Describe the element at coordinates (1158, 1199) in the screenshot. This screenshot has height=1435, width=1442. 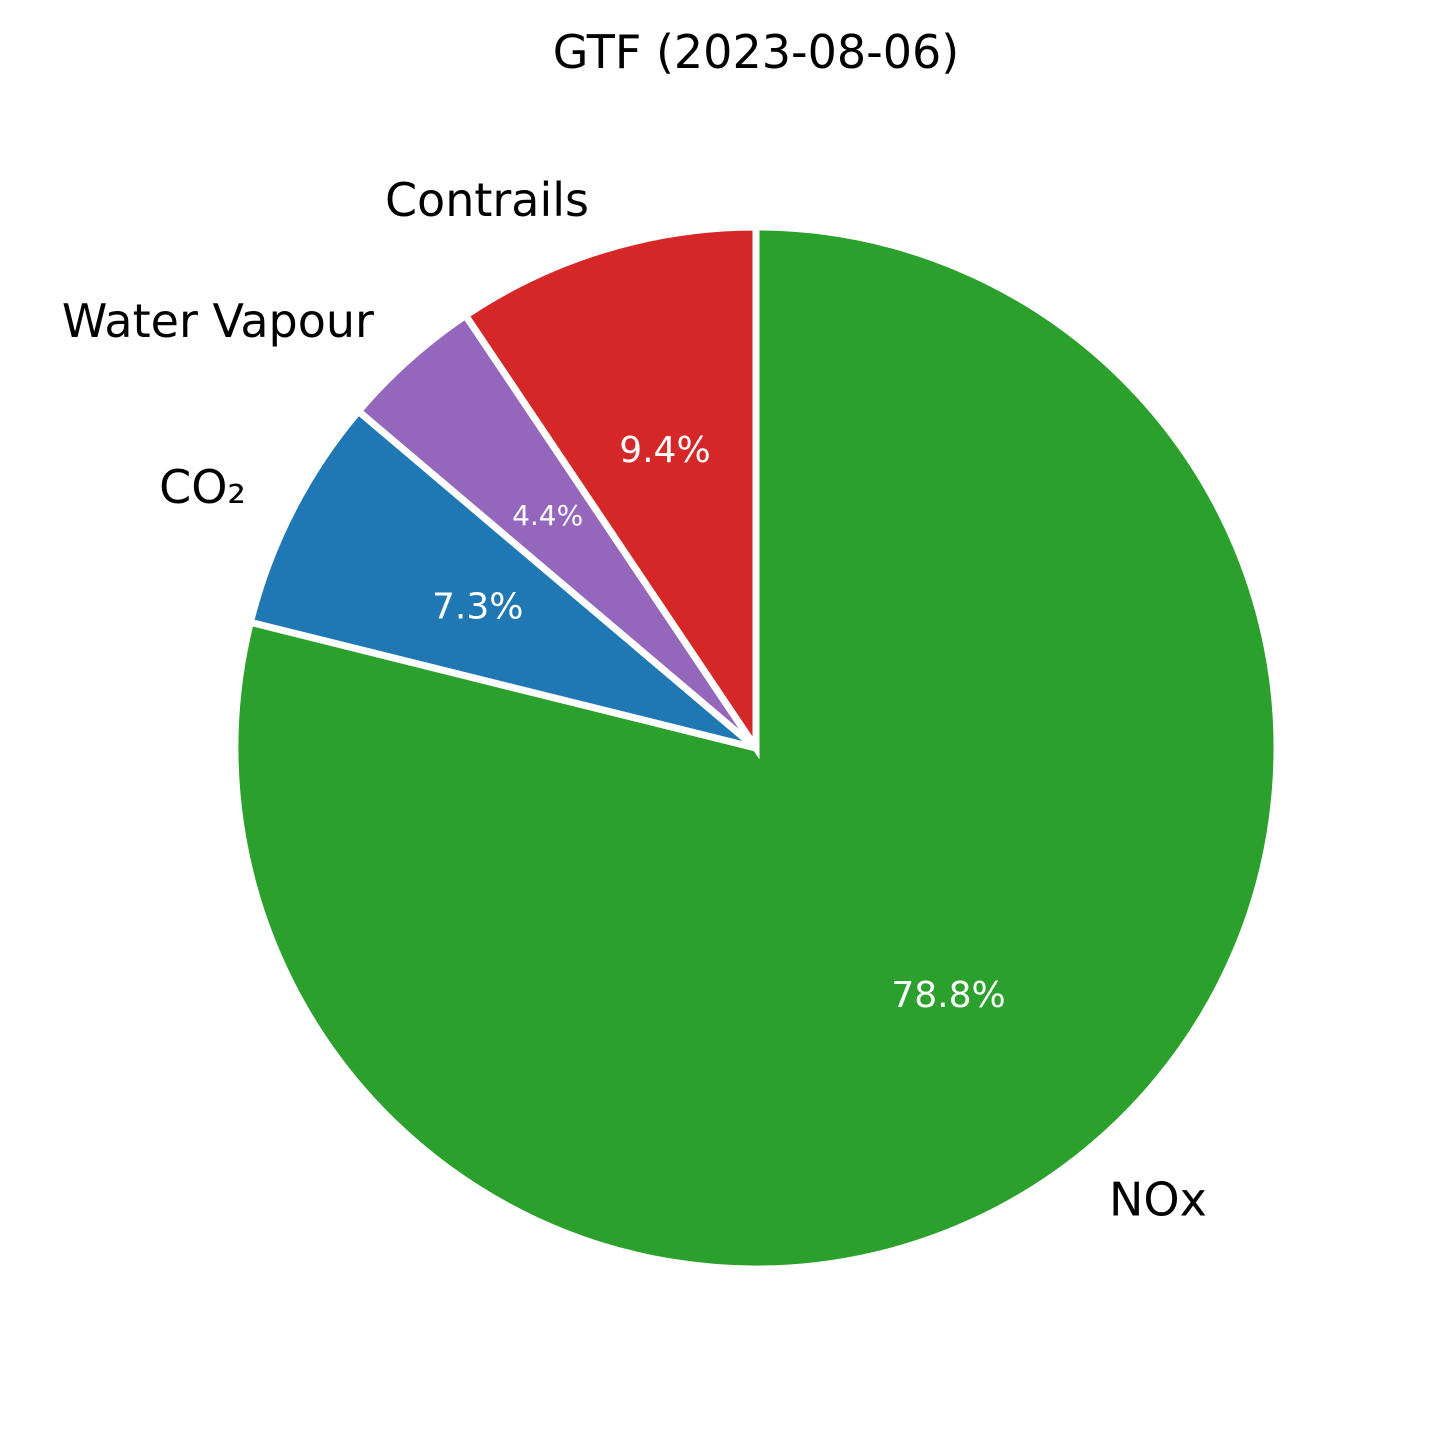
I see `slice-label: NOx` at that location.